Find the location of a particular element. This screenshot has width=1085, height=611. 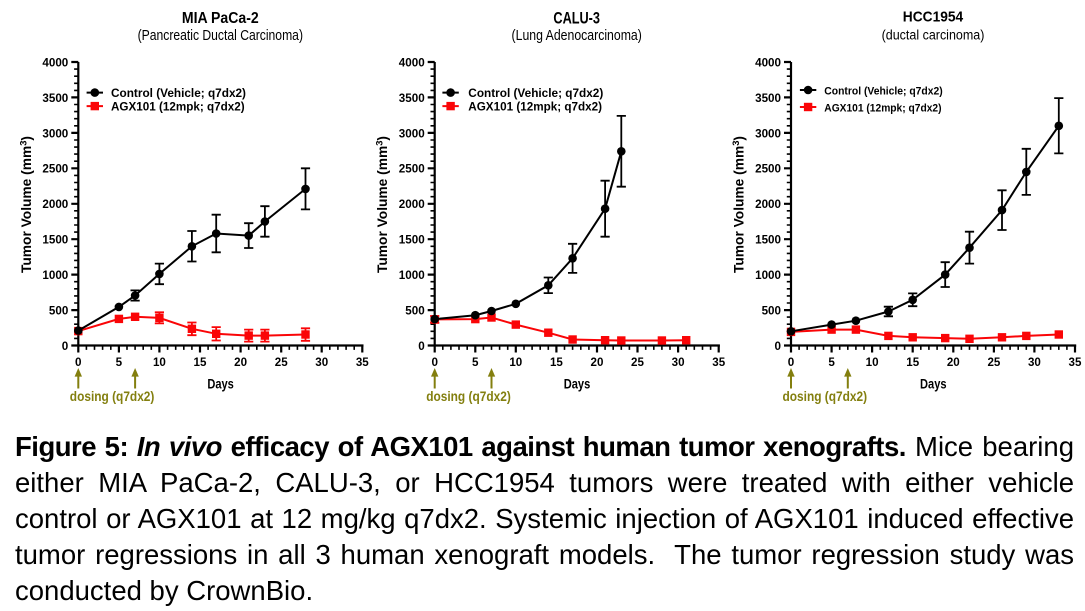

svg-text: (Lung Adenocarcinoma) is located at coordinates (577, 36).